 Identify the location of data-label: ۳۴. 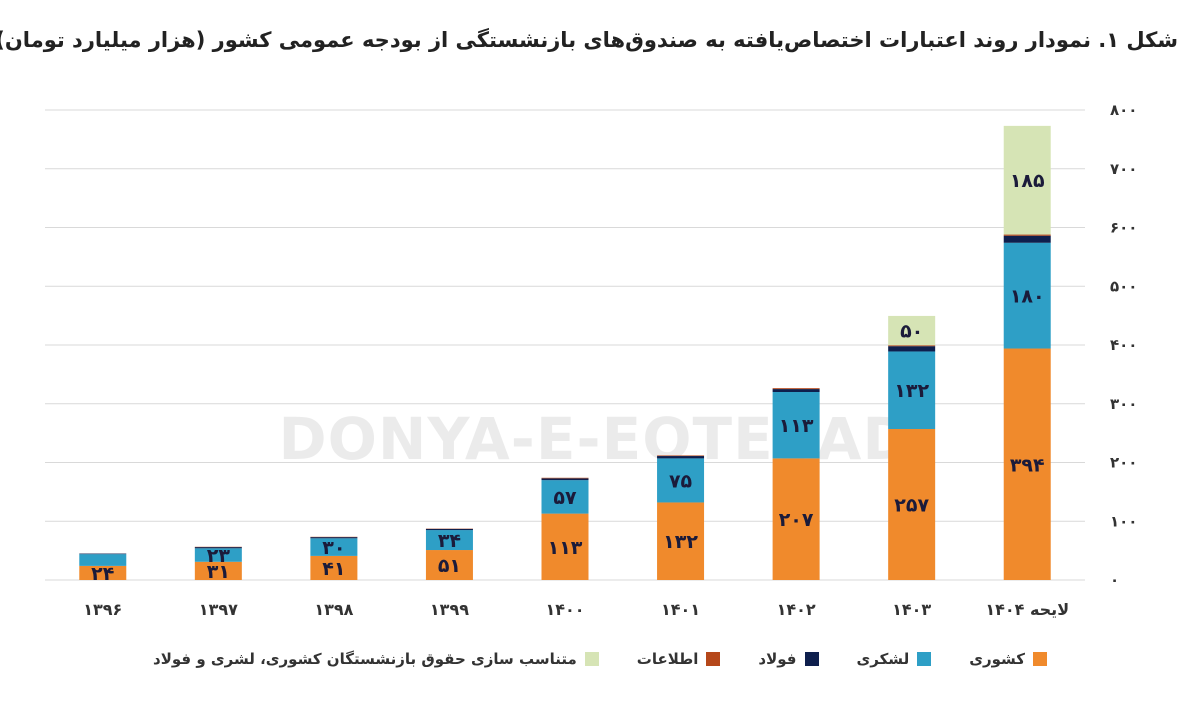
(449, 541).